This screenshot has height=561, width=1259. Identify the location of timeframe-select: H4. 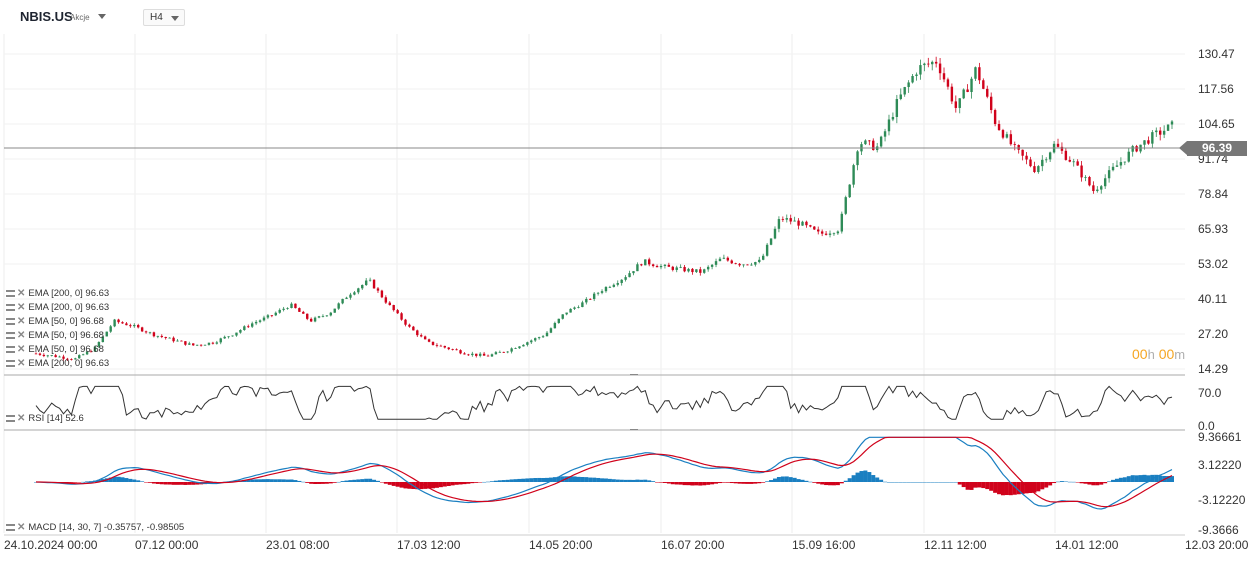
(164, 17).